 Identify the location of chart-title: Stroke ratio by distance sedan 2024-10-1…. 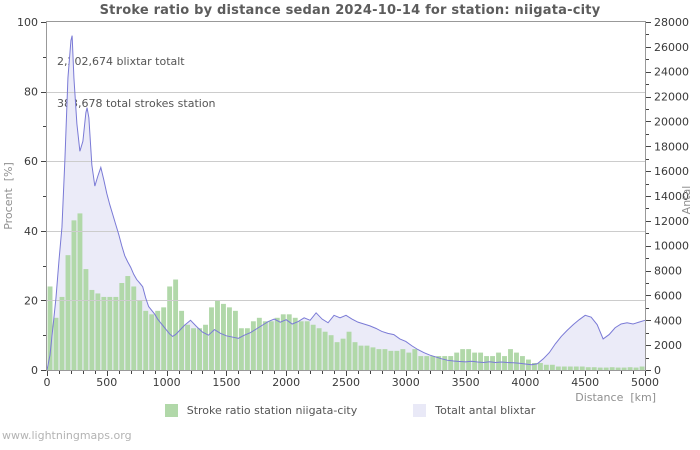
(350, 10).